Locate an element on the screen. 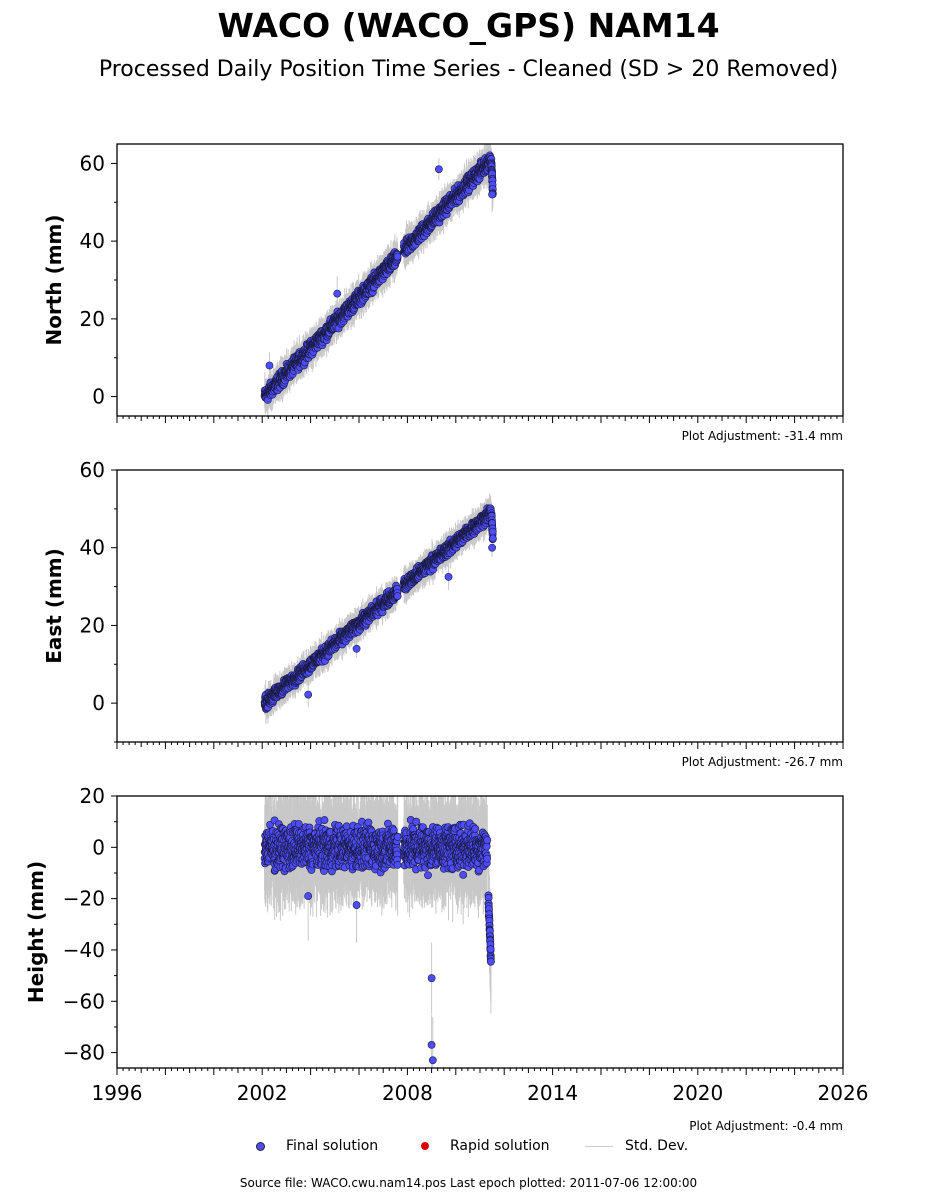  east-points is located at coordinates (378, 609).